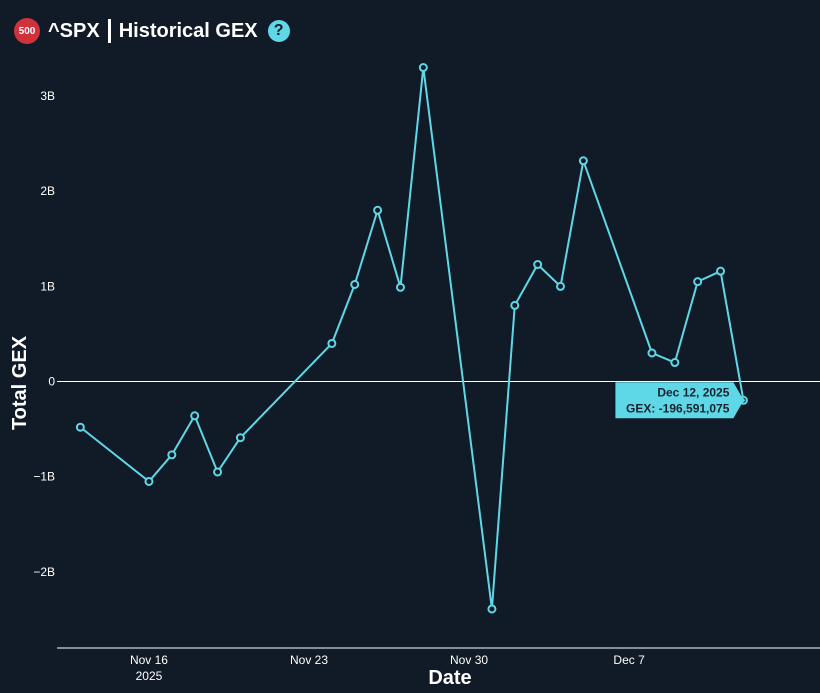 The image size is (820, 693). Describe the element at coordinates (47, 286) in the screenshot. I see `y-tick-label: 1B` at that location.